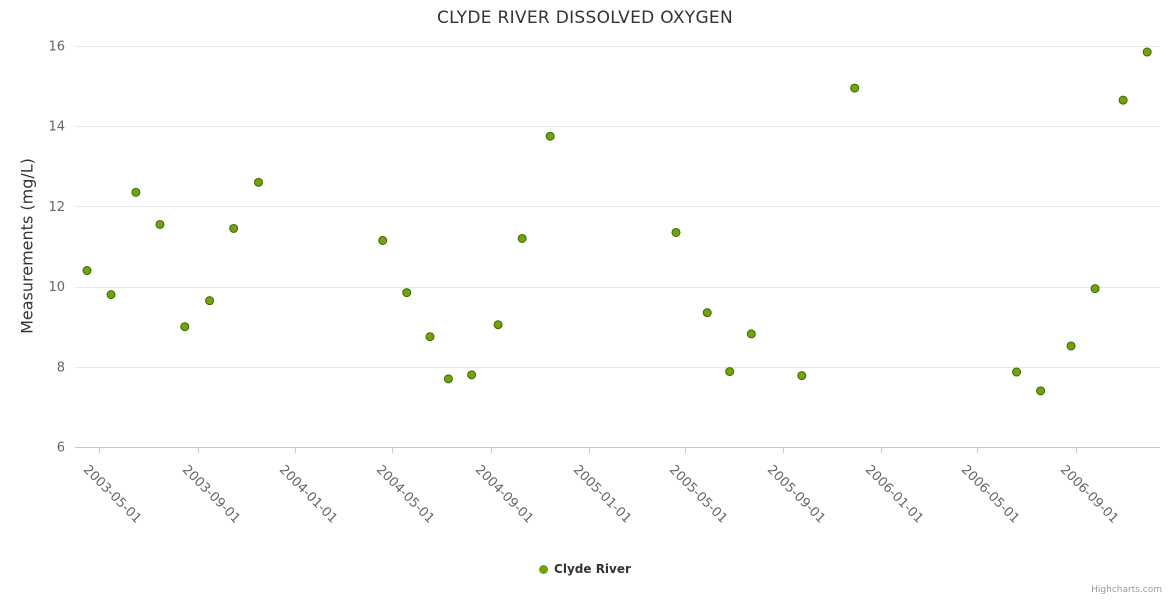 Image resolution: width=1170 pixels, height=600 pixels. Describe the element at coordinates (56, 127) in the screenshot. I see `y-tick-label: 14` at that location.